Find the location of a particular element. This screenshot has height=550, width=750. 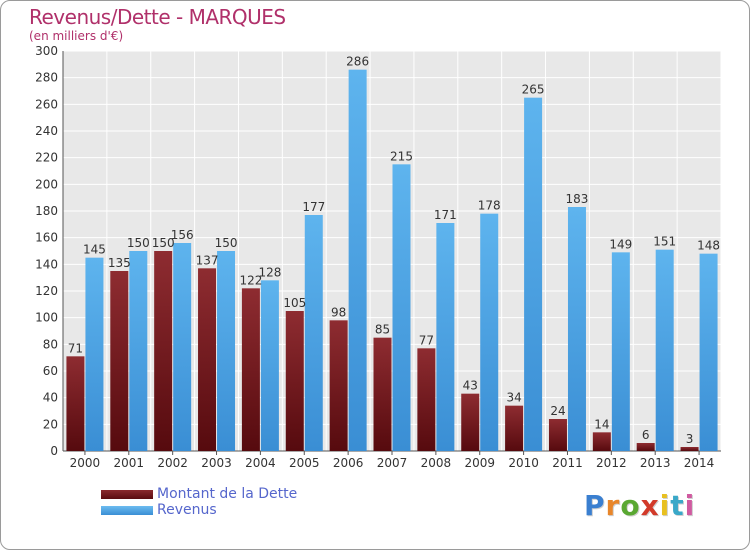

y-tick-label: 80 is located at coordinates (50, 344).